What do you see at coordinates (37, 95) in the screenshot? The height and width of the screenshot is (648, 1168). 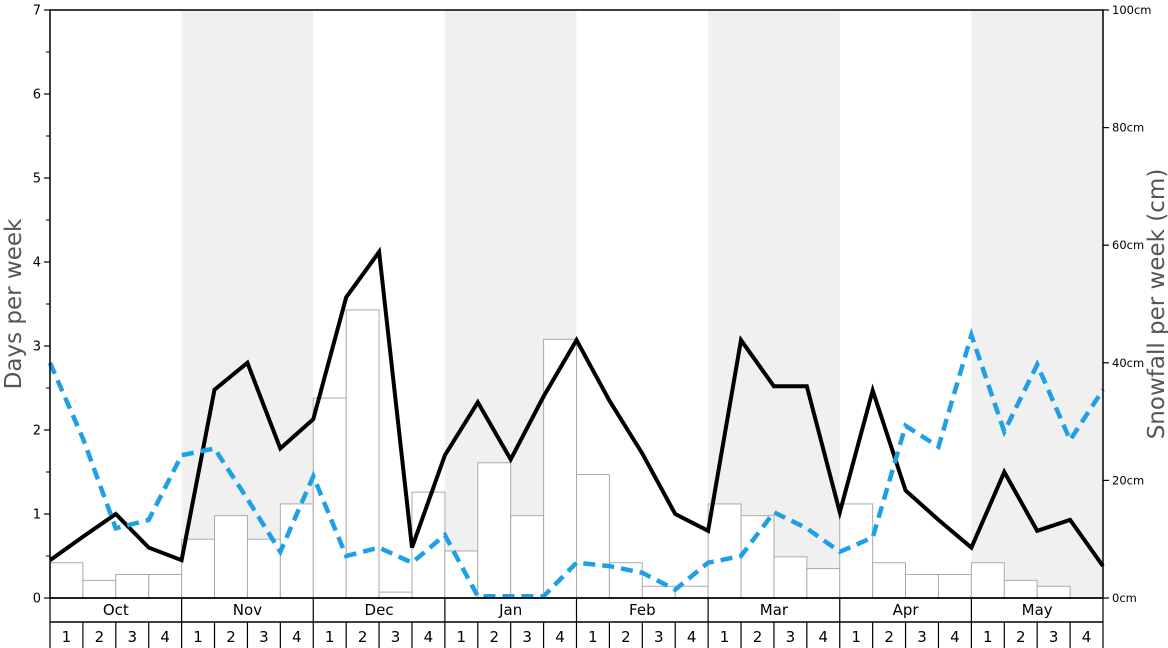 I see `y-tick-label: 6` at bounding box center [37, 95].